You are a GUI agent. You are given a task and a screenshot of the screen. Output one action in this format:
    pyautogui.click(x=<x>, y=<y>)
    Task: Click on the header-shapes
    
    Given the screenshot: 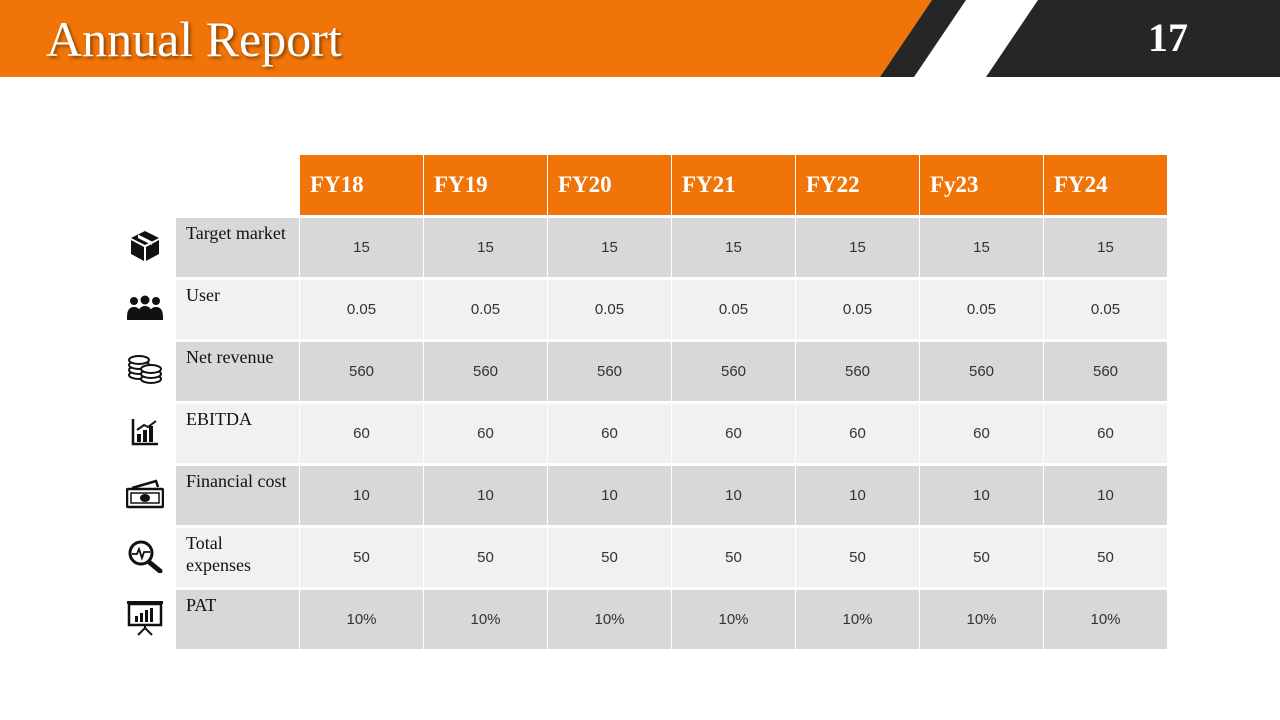 What is the action you would take?
    pyautogui.click(x=640, y=38)
    